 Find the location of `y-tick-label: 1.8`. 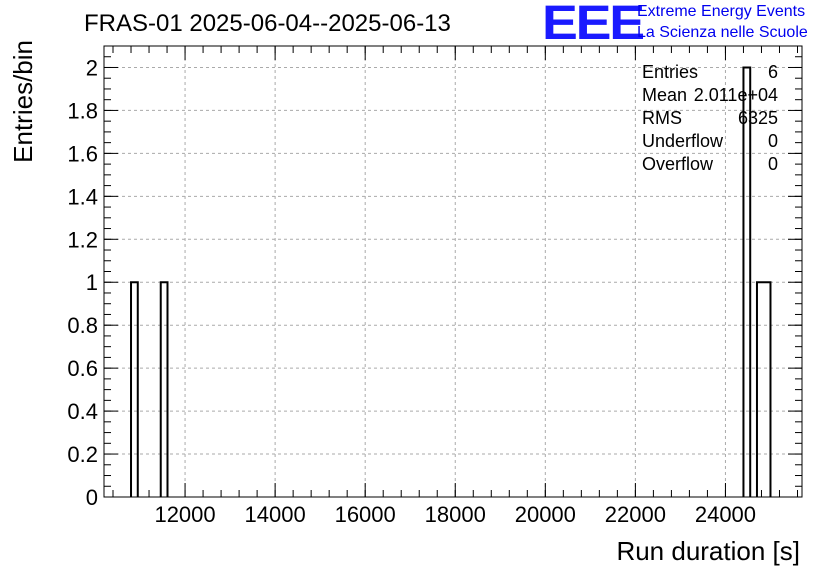

y-tick-label: 1.8 is located at coordinates (82, 110).